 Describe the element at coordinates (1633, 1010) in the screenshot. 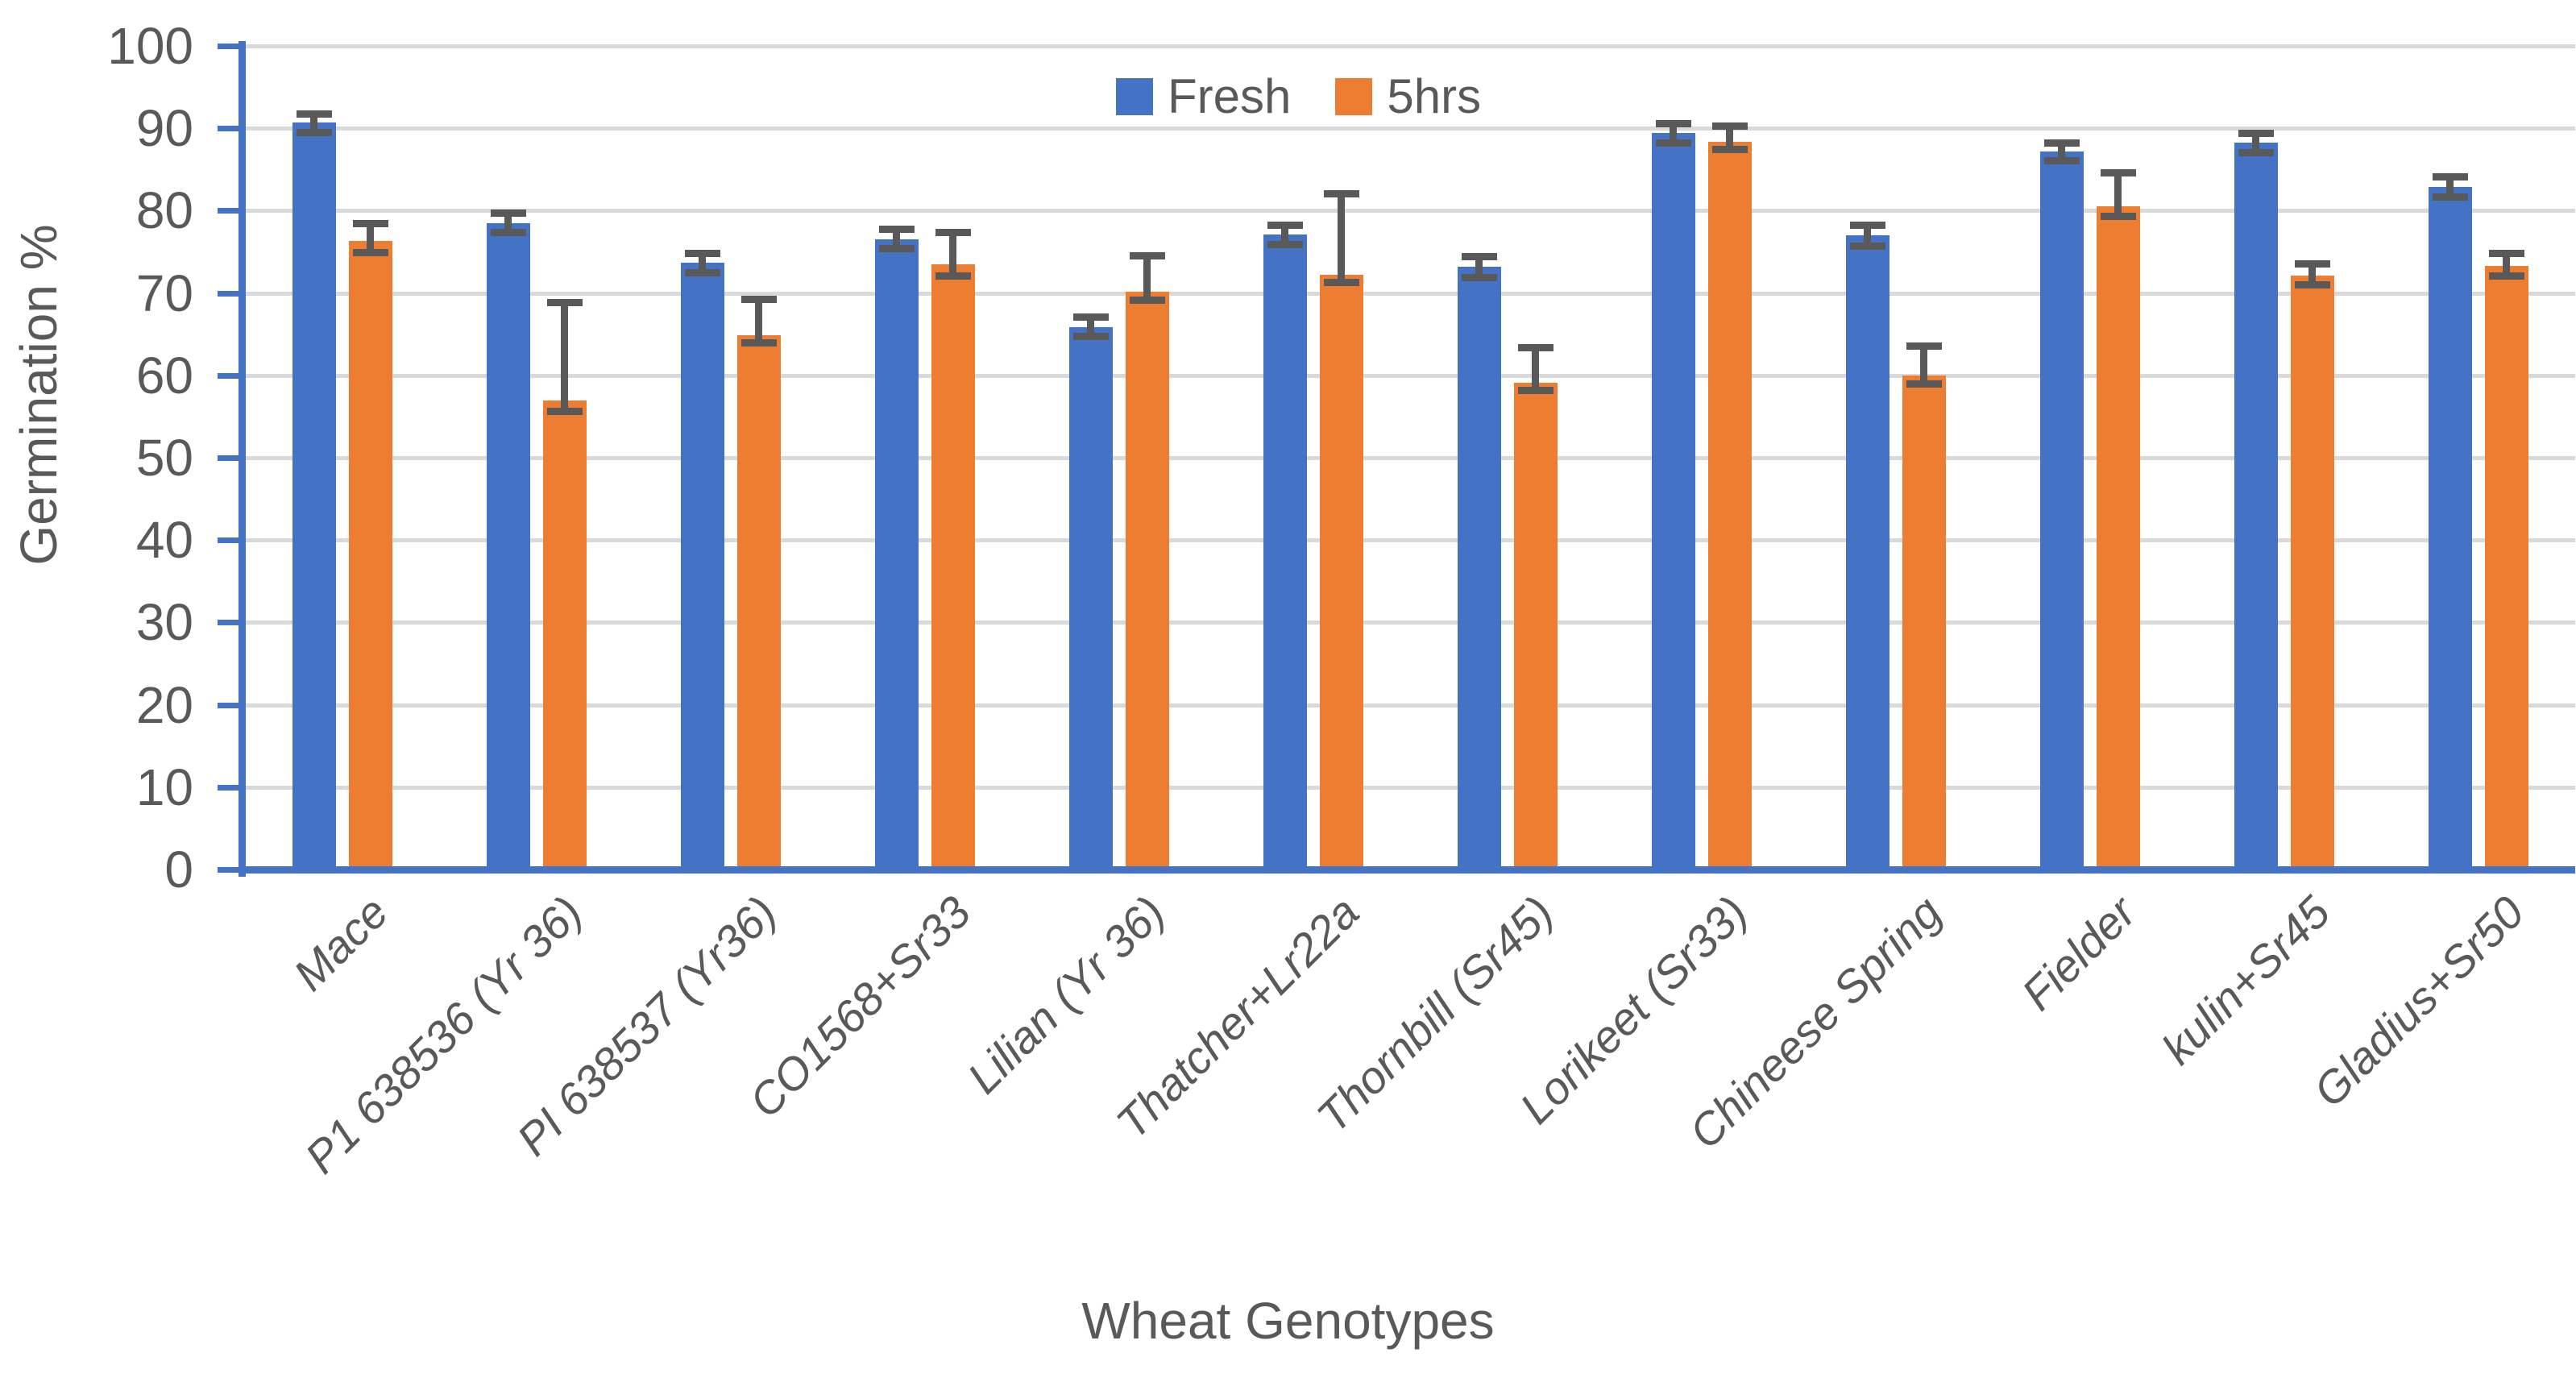

I see `category-label-8: Lorikeet (Sr33)` at that location.